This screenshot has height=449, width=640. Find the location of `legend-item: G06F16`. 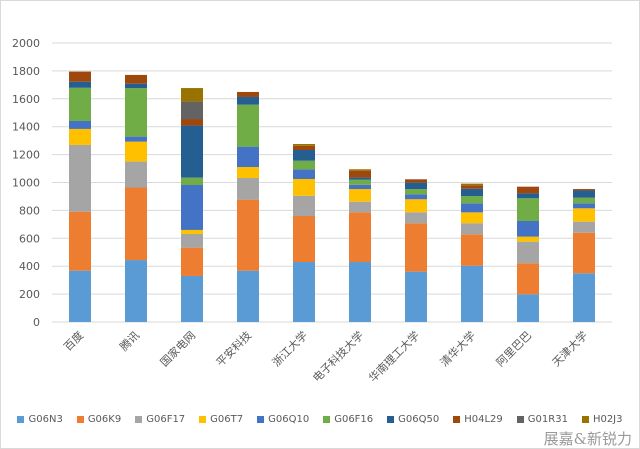

legend-item: G06F16 is located at coordinates (348, 419).